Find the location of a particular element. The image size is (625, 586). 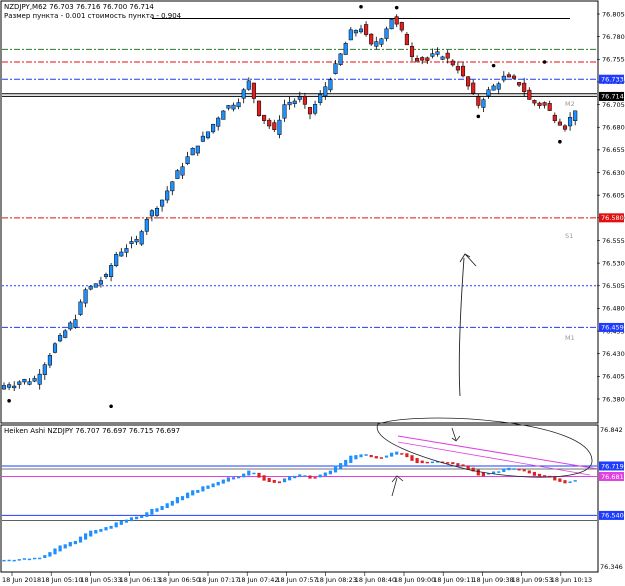

price-tag-label: 76.733 is located at coordinates (612, 80).